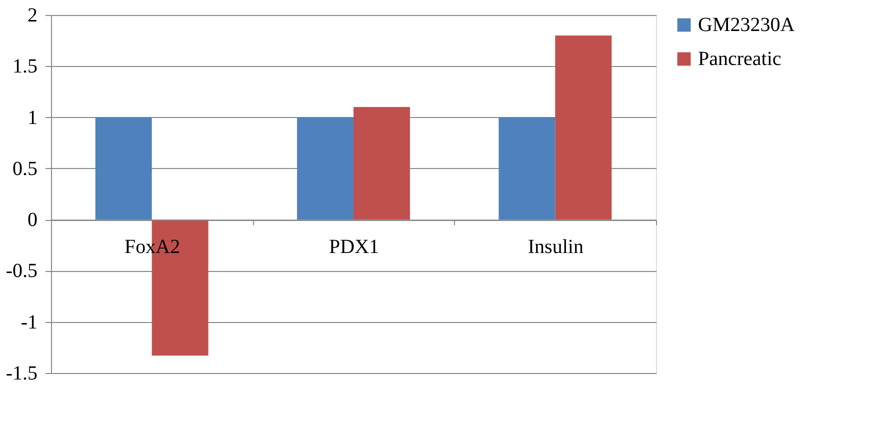 This screenshot has width=891, height=422. I want to click on y-tick-label: 0.5, so click(25, 169).